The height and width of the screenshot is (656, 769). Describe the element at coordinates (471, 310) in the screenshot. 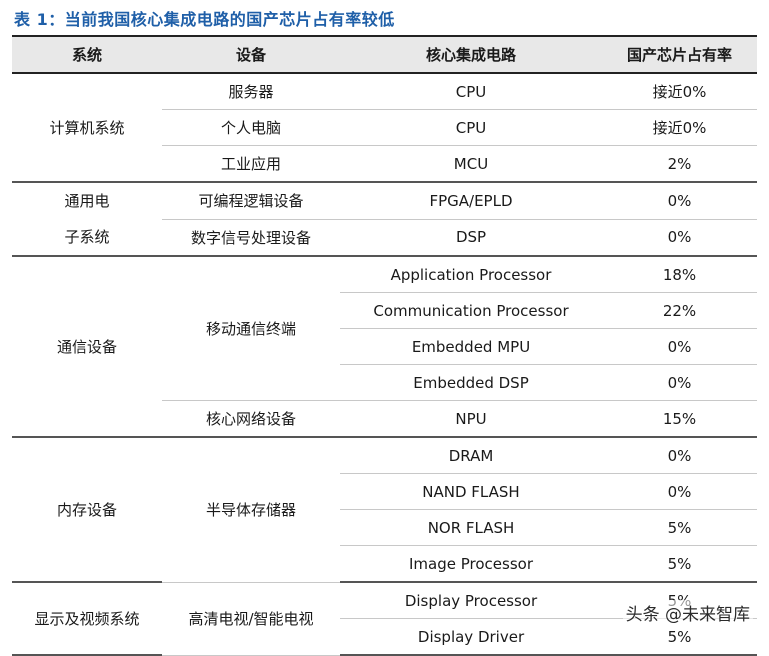

I see `chip-cell: Communication Processor` at that location.